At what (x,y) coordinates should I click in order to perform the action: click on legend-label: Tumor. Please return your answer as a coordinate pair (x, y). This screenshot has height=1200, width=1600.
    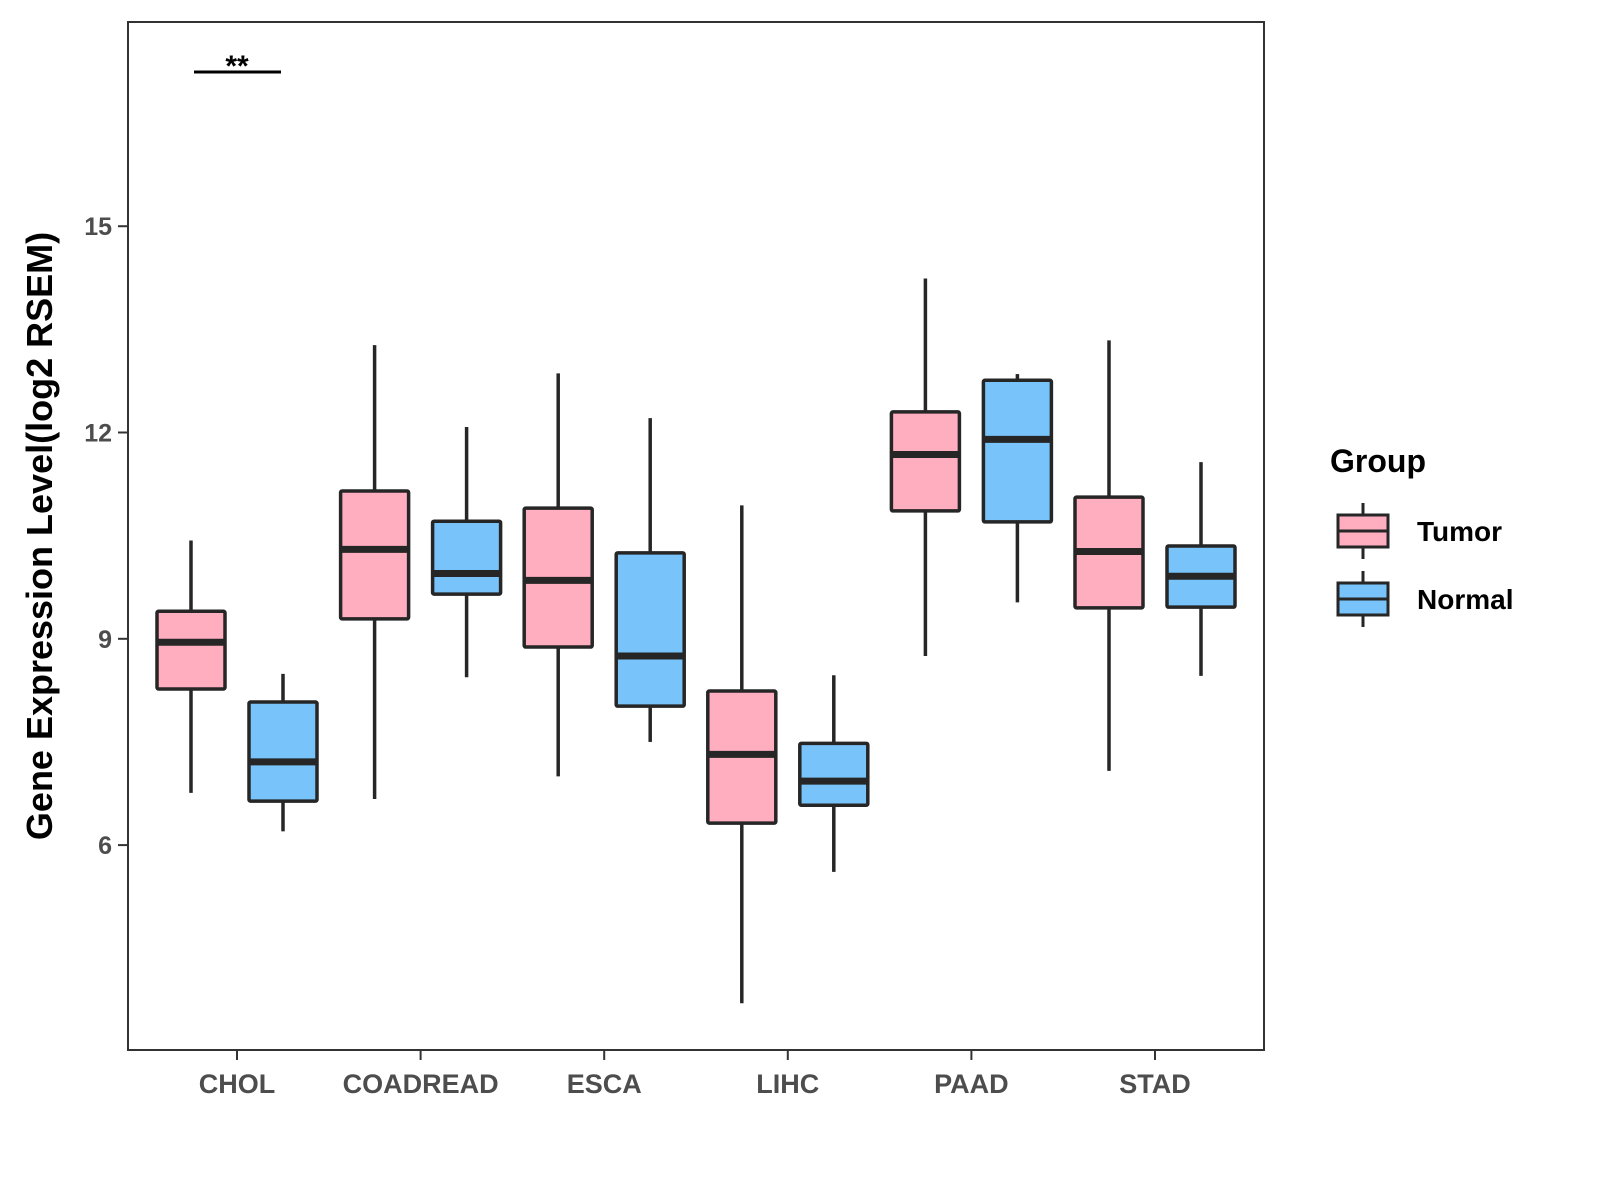
    Looking at the image, I should click on (1459, 531).